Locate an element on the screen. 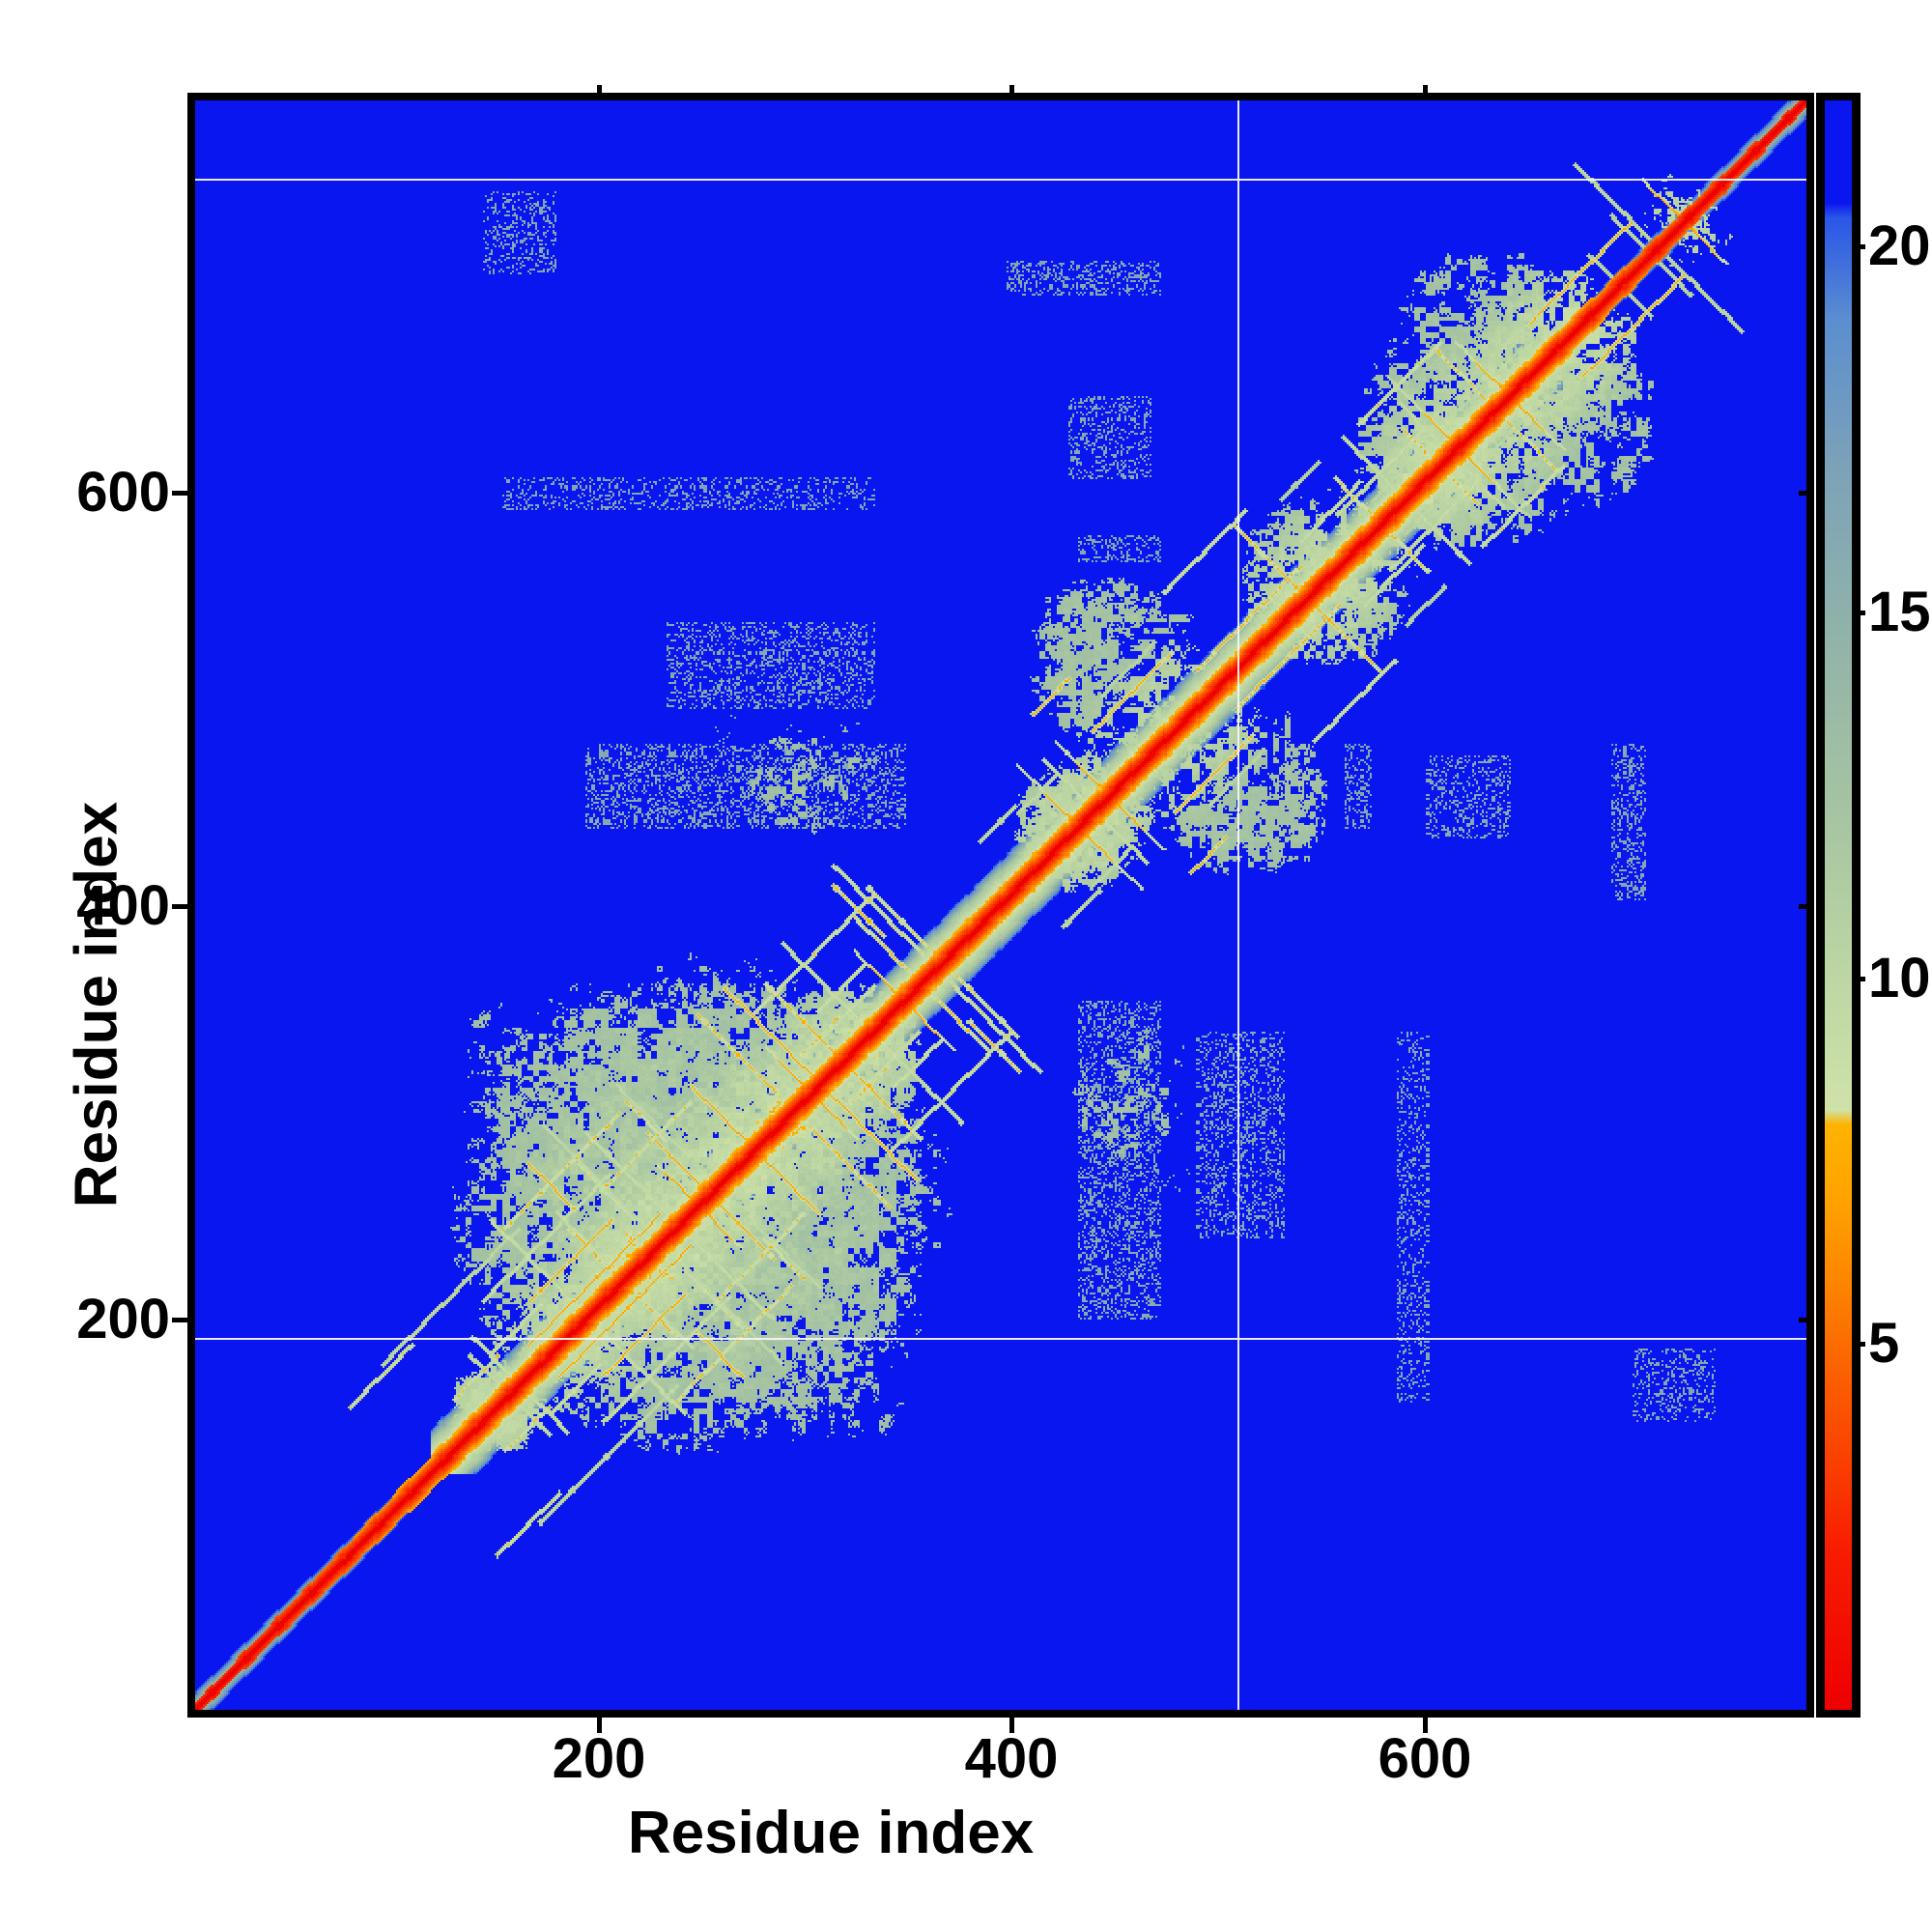 Image resolution: width=1932 pixels, height=1932 pixels. colorbar-label-5: 5 is located at coordinates (1884, 1344).